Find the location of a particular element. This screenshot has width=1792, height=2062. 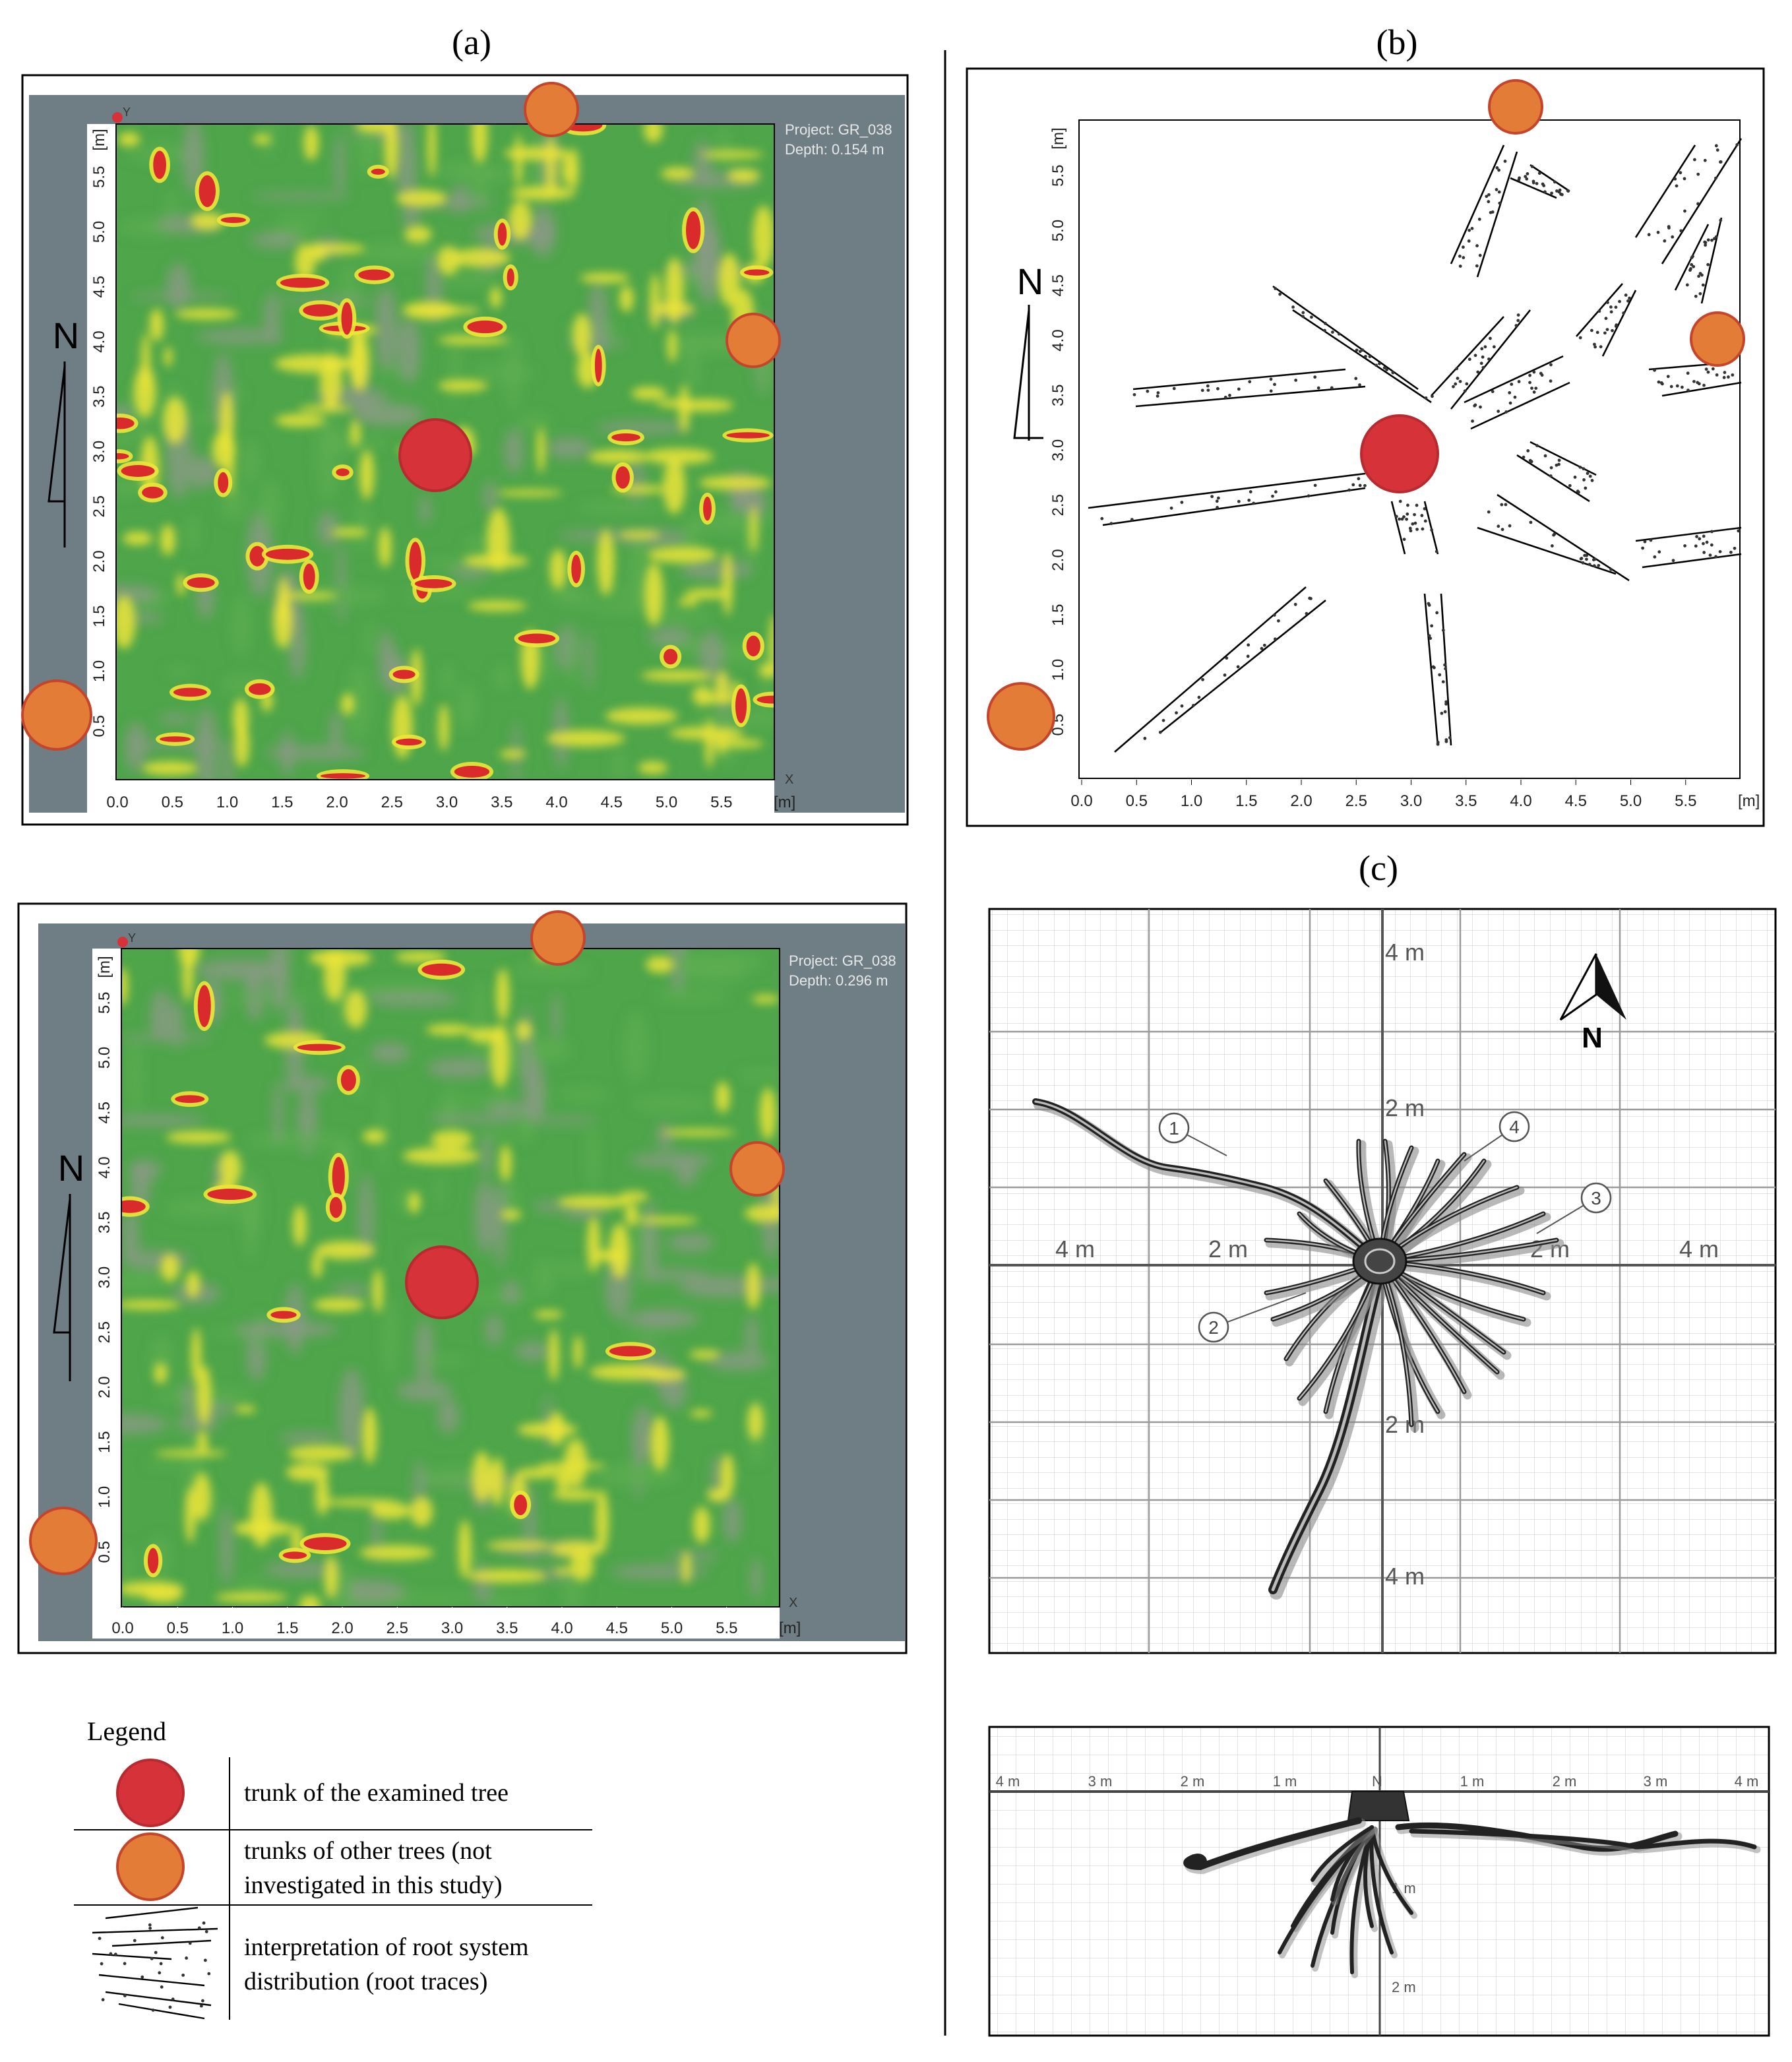

legend-root-trace-icon is located at coordinates (155, 1963).